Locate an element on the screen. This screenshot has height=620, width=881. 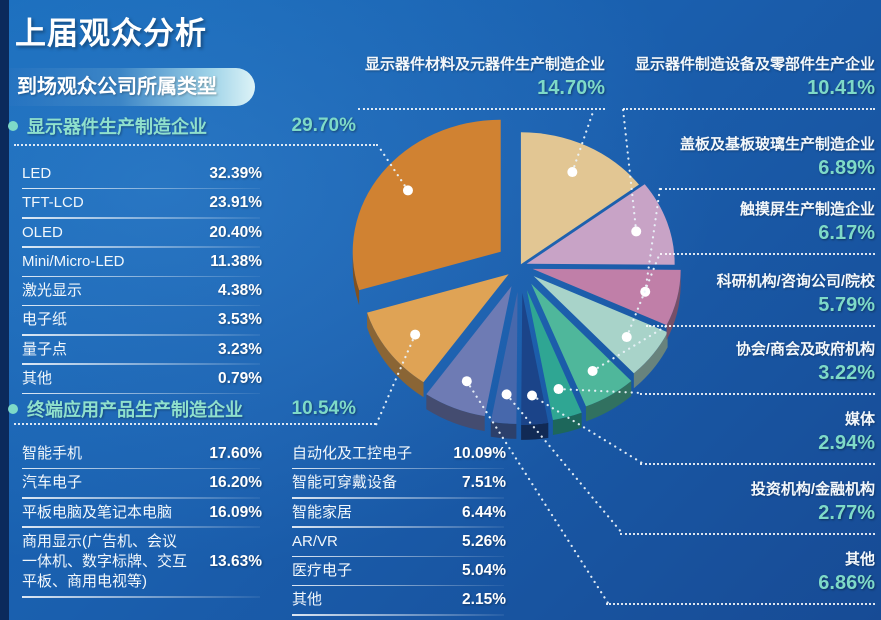
section-label: 显示器件生产制造企业 is located at coordinates (117, 127).